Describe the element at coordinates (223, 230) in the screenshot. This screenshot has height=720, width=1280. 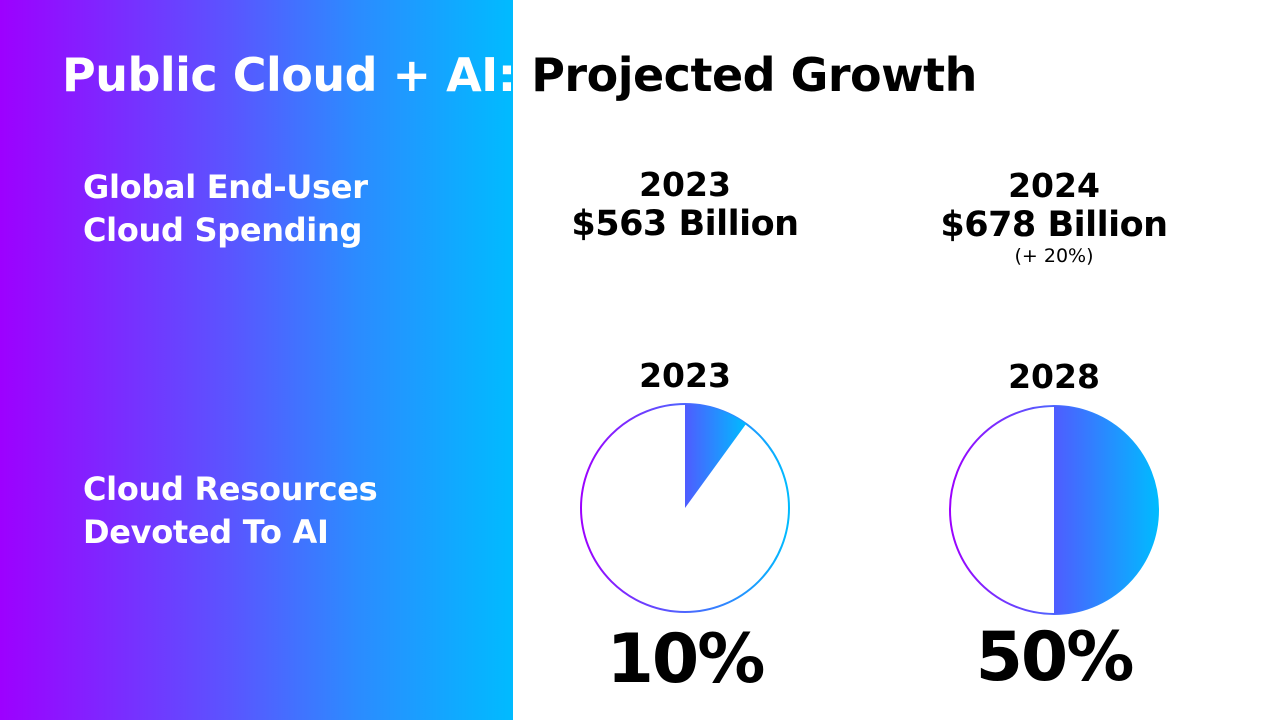
I see `spending-label-line2: Cloud Spending` at that location.